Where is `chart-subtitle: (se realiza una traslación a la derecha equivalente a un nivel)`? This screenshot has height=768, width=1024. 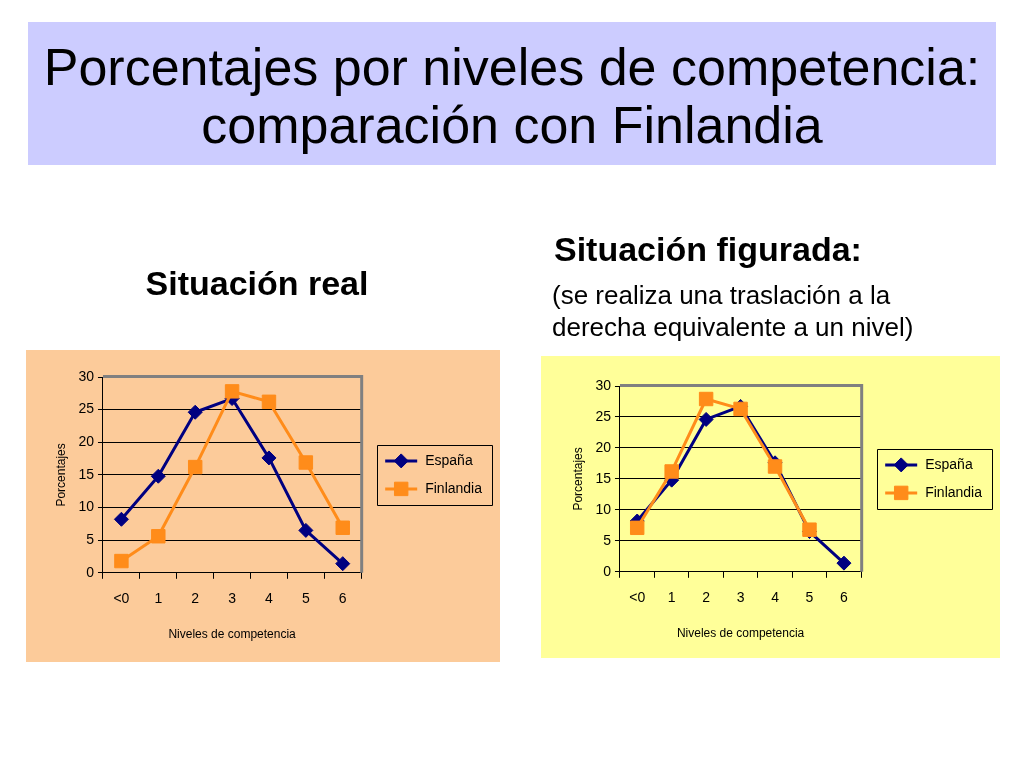 chart-subtitle: (se realiza una traslación a la derecha equivalente a un nivel) is located at coordinates (733, 311).